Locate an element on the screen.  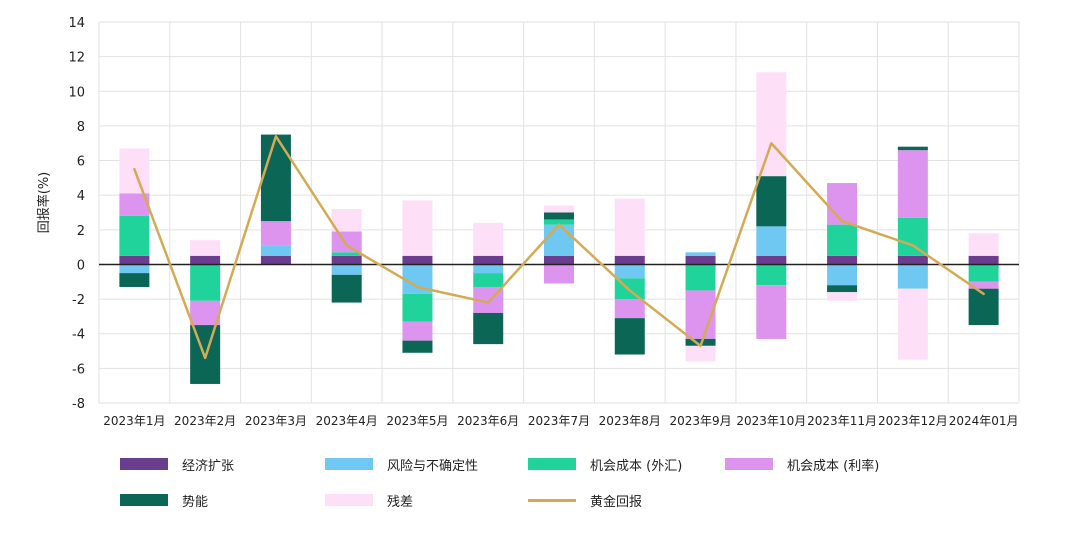
x-tick-label: 2023年11月 is located at coordinates (842, 421).